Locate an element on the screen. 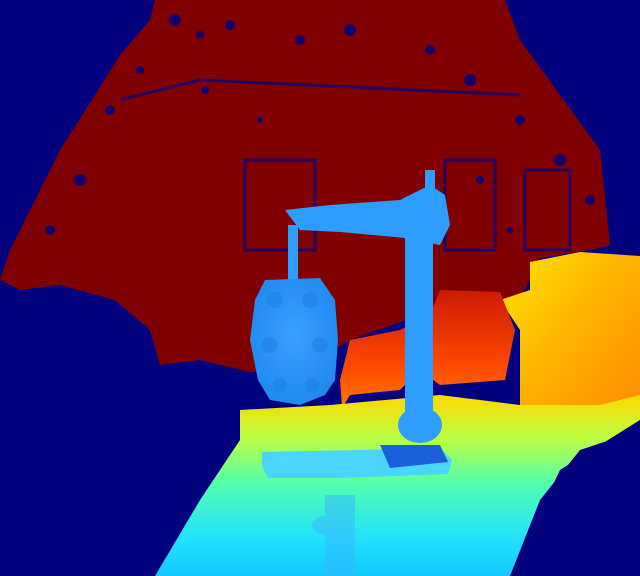  machine-base-shadow is located at coordinates (414, 456).